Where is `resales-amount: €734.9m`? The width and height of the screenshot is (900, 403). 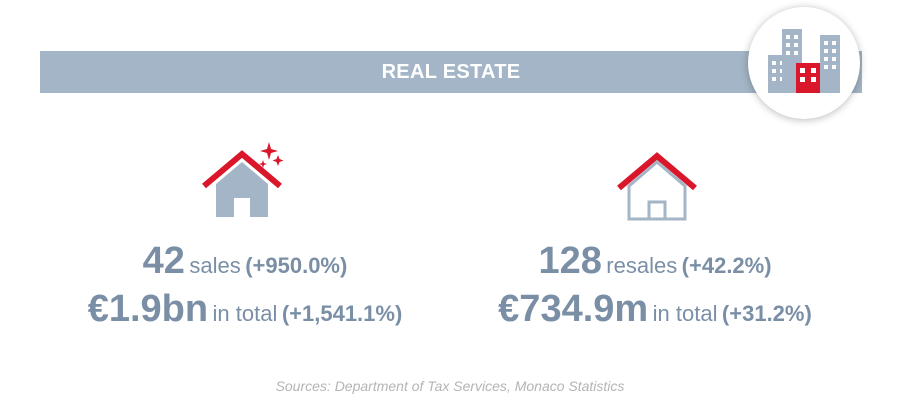 resales-amount: €734.9m is located at coordinates (573, 309).